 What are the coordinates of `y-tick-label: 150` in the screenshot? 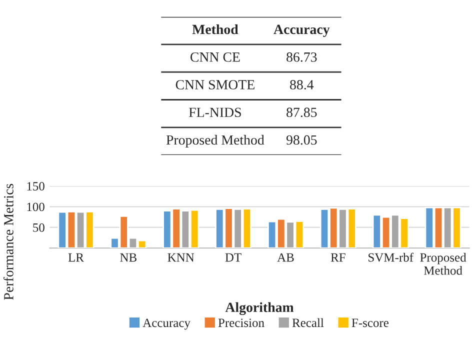 It's located at (35, 186).